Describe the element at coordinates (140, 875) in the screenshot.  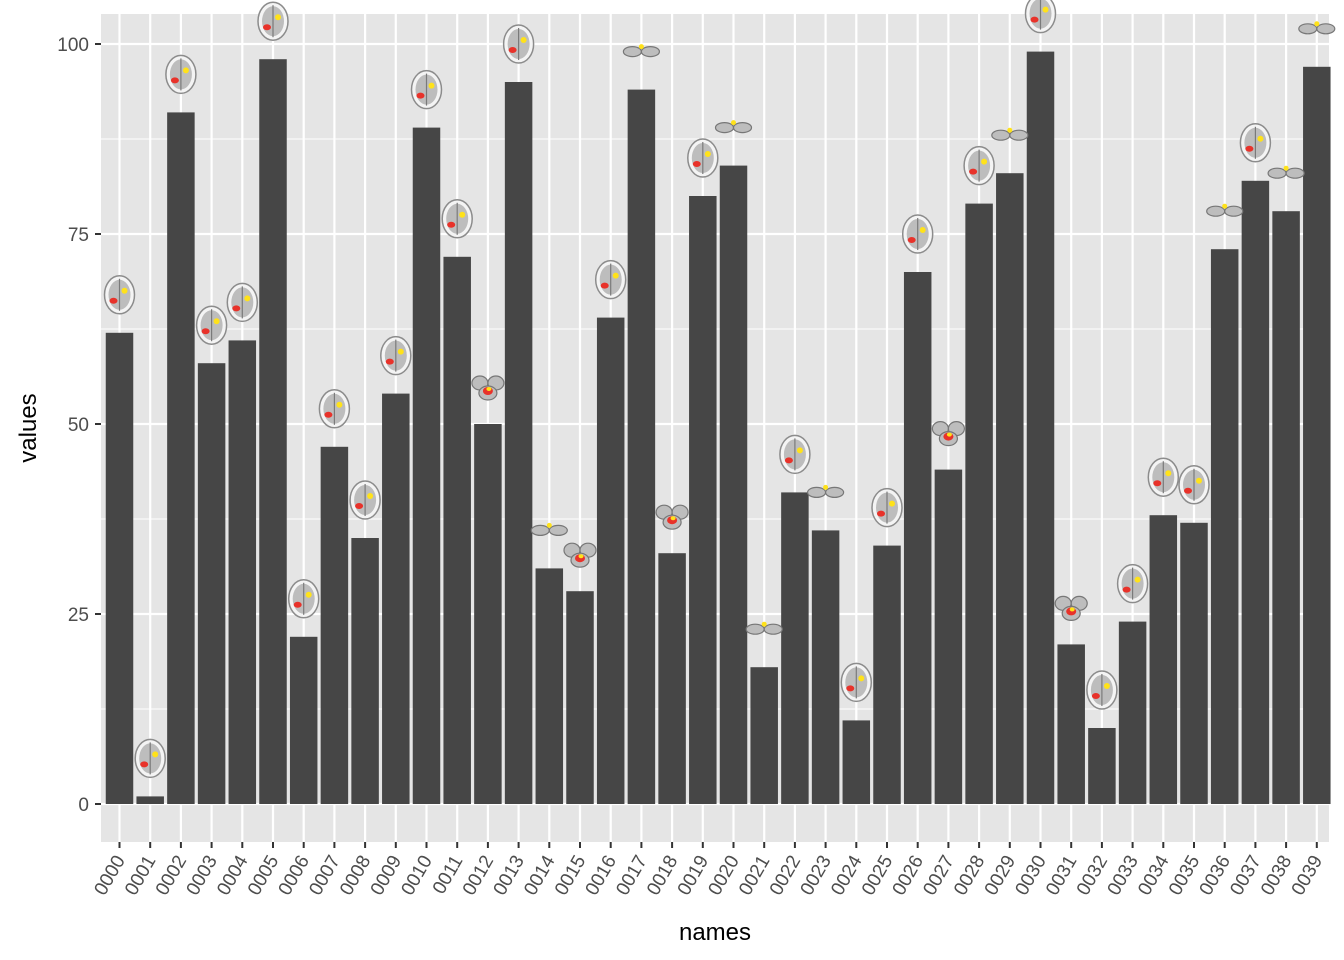
I see `x-tick-label: 0001` at that location.